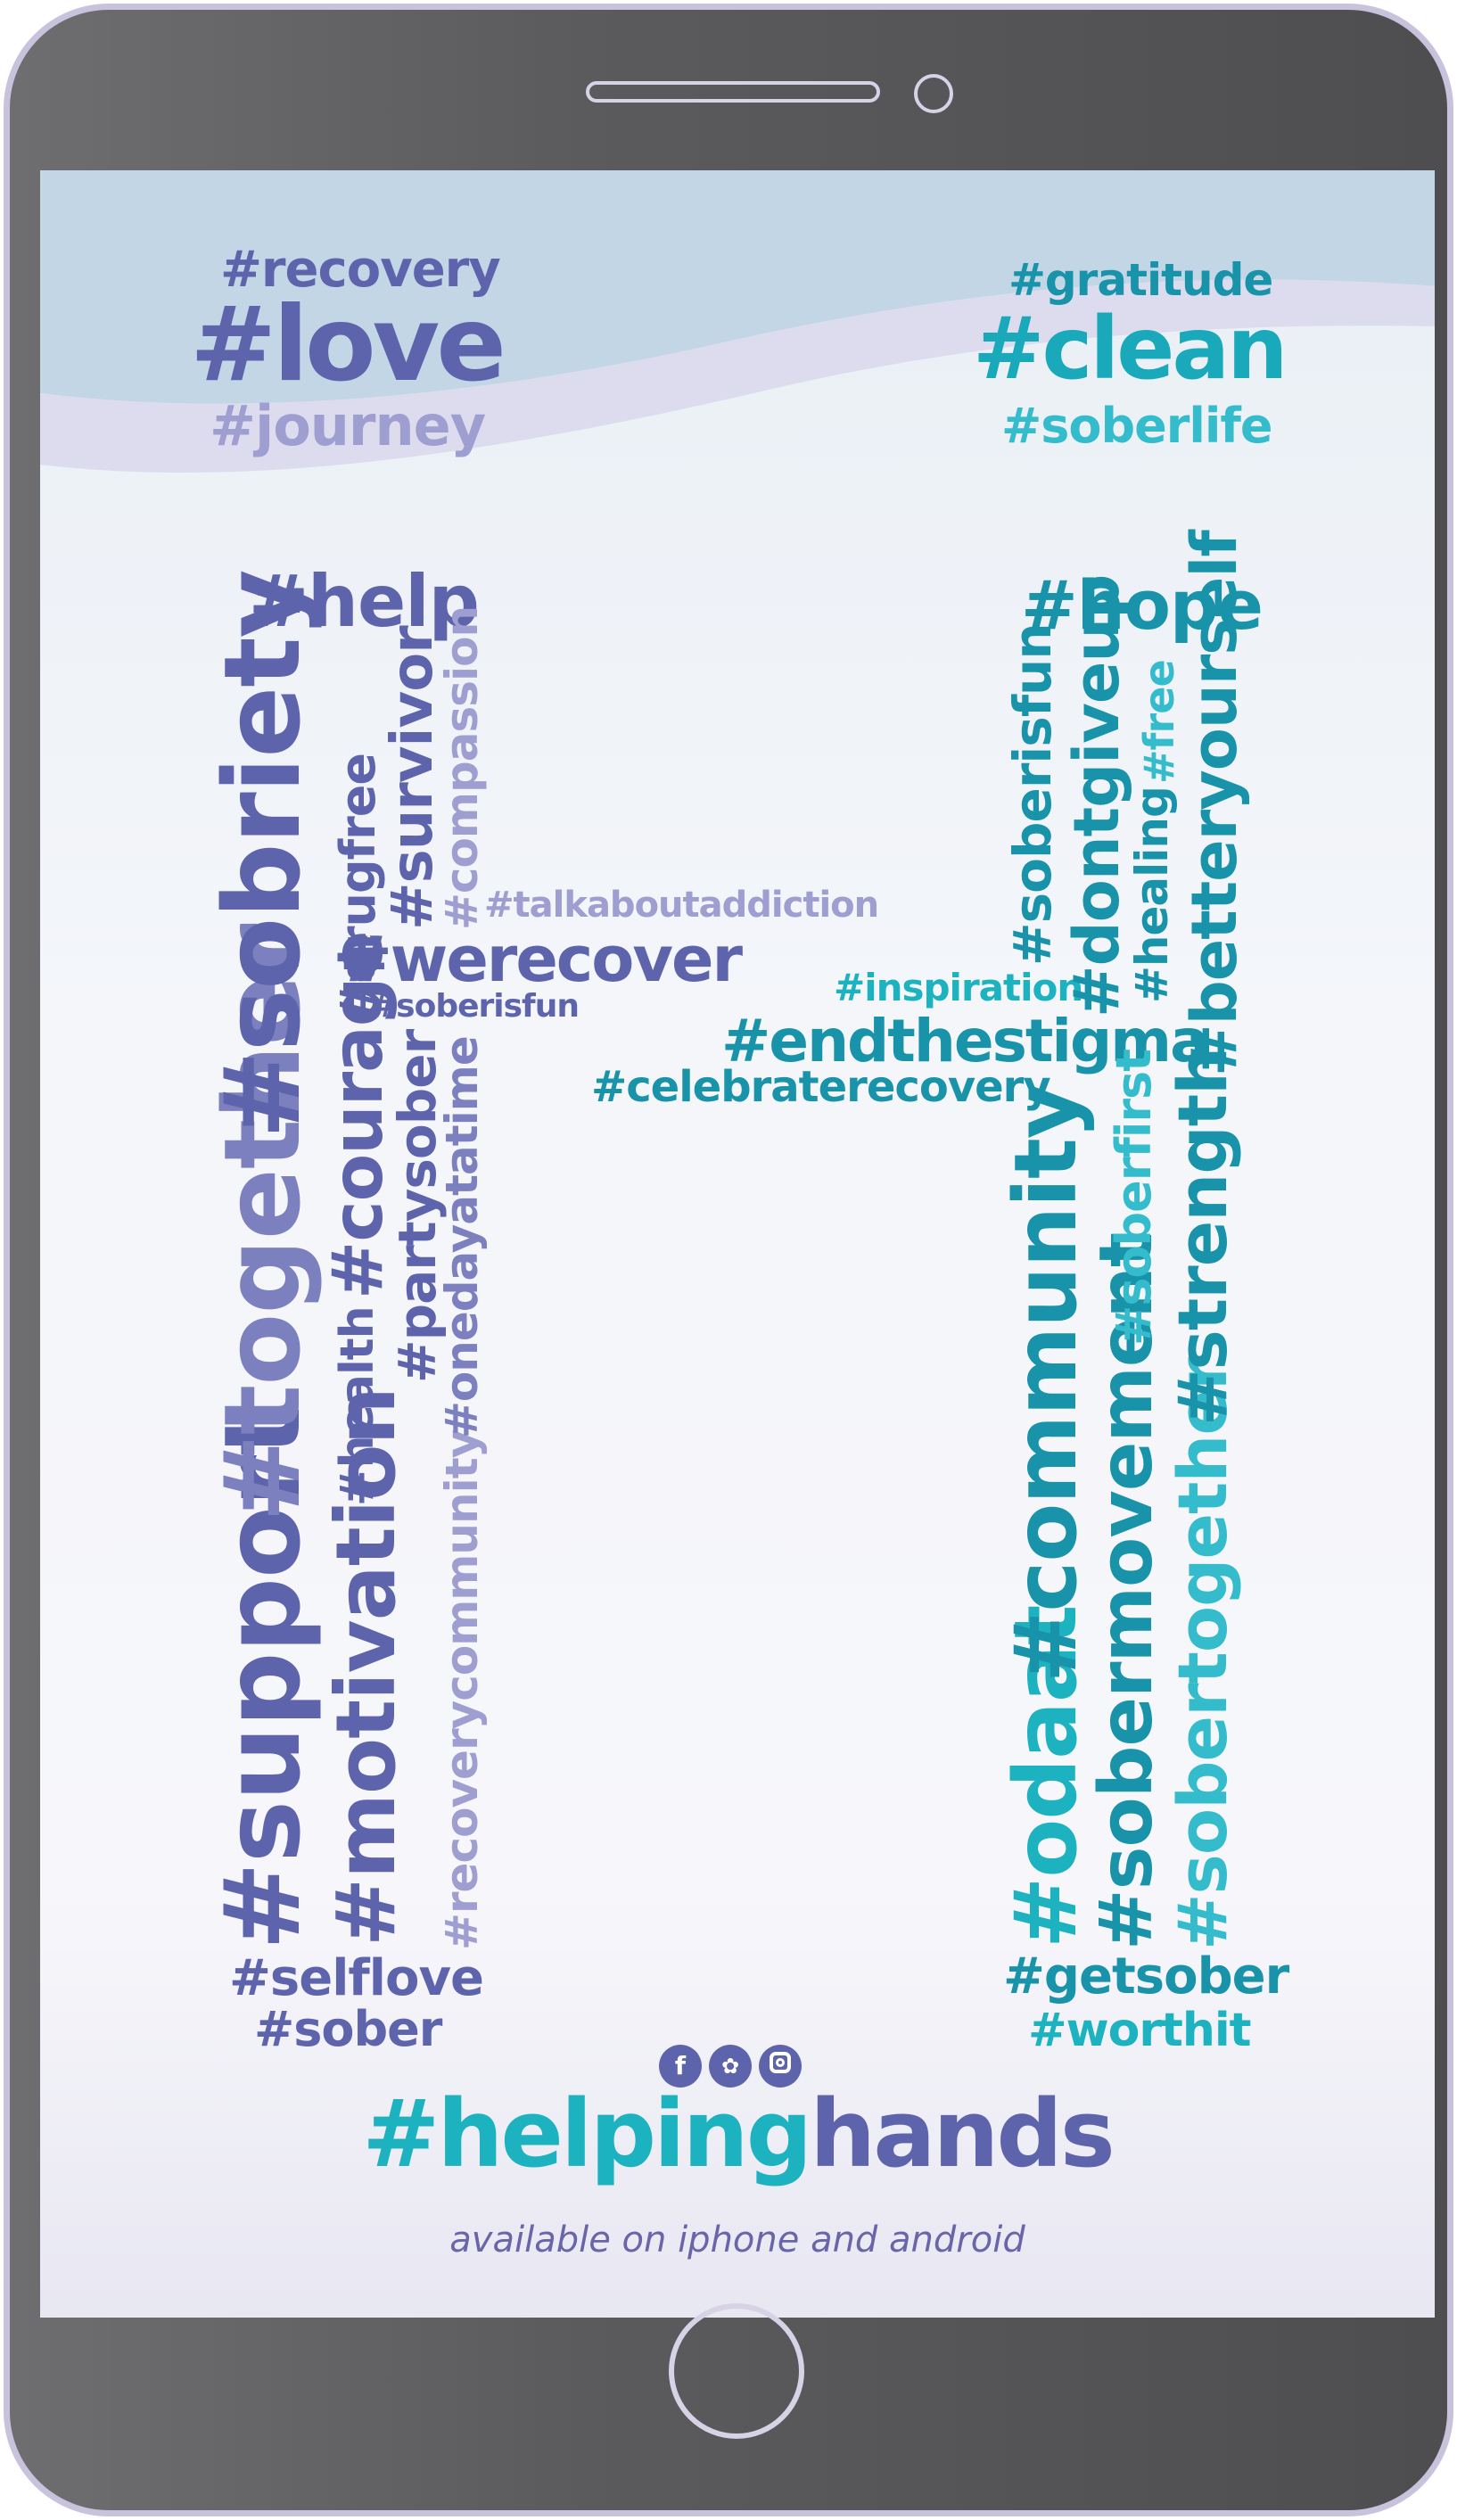 This screenshot has width=1457, height=2520. What do you see at coordinates (348, 344) in the screenshot?
I see `hashtag-love: #love` at bounding box center [348, 344].